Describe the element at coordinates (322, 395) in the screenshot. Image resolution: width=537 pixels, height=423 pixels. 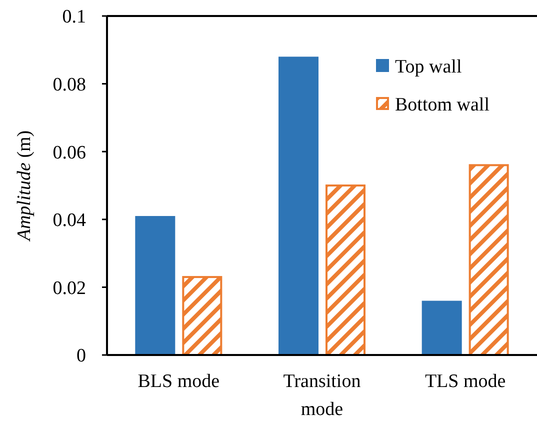
I see `x-tick-label: Transition mode` at that location.